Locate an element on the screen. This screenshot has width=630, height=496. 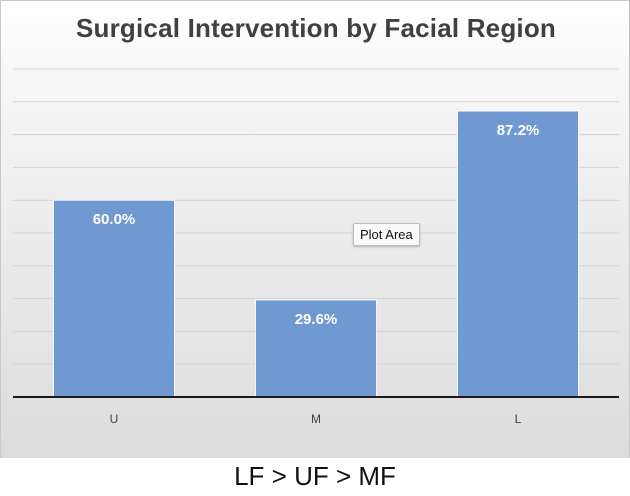
bar-L is located at coordinates (518, 254).